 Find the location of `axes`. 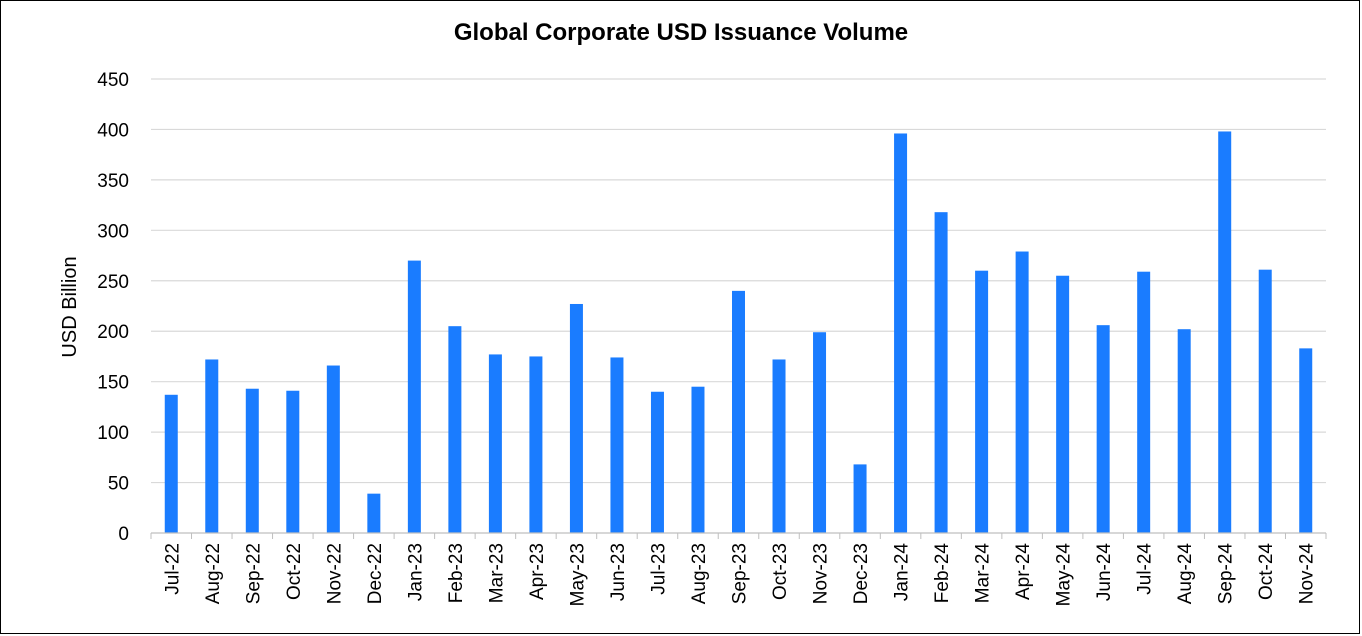

axes is located at coordinates (738, 535).